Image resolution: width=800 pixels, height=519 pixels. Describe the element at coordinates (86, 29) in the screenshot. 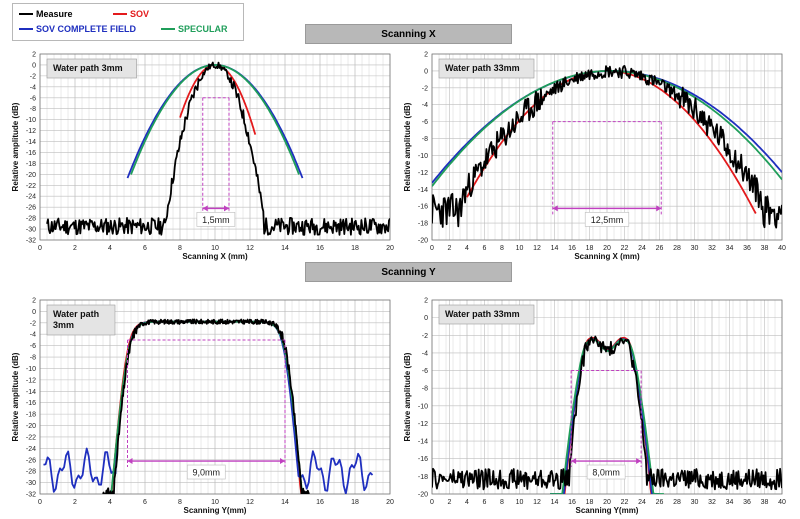

I see `legend-label-sov-complete-field: SOV COMPLETE FIELD` at that location.